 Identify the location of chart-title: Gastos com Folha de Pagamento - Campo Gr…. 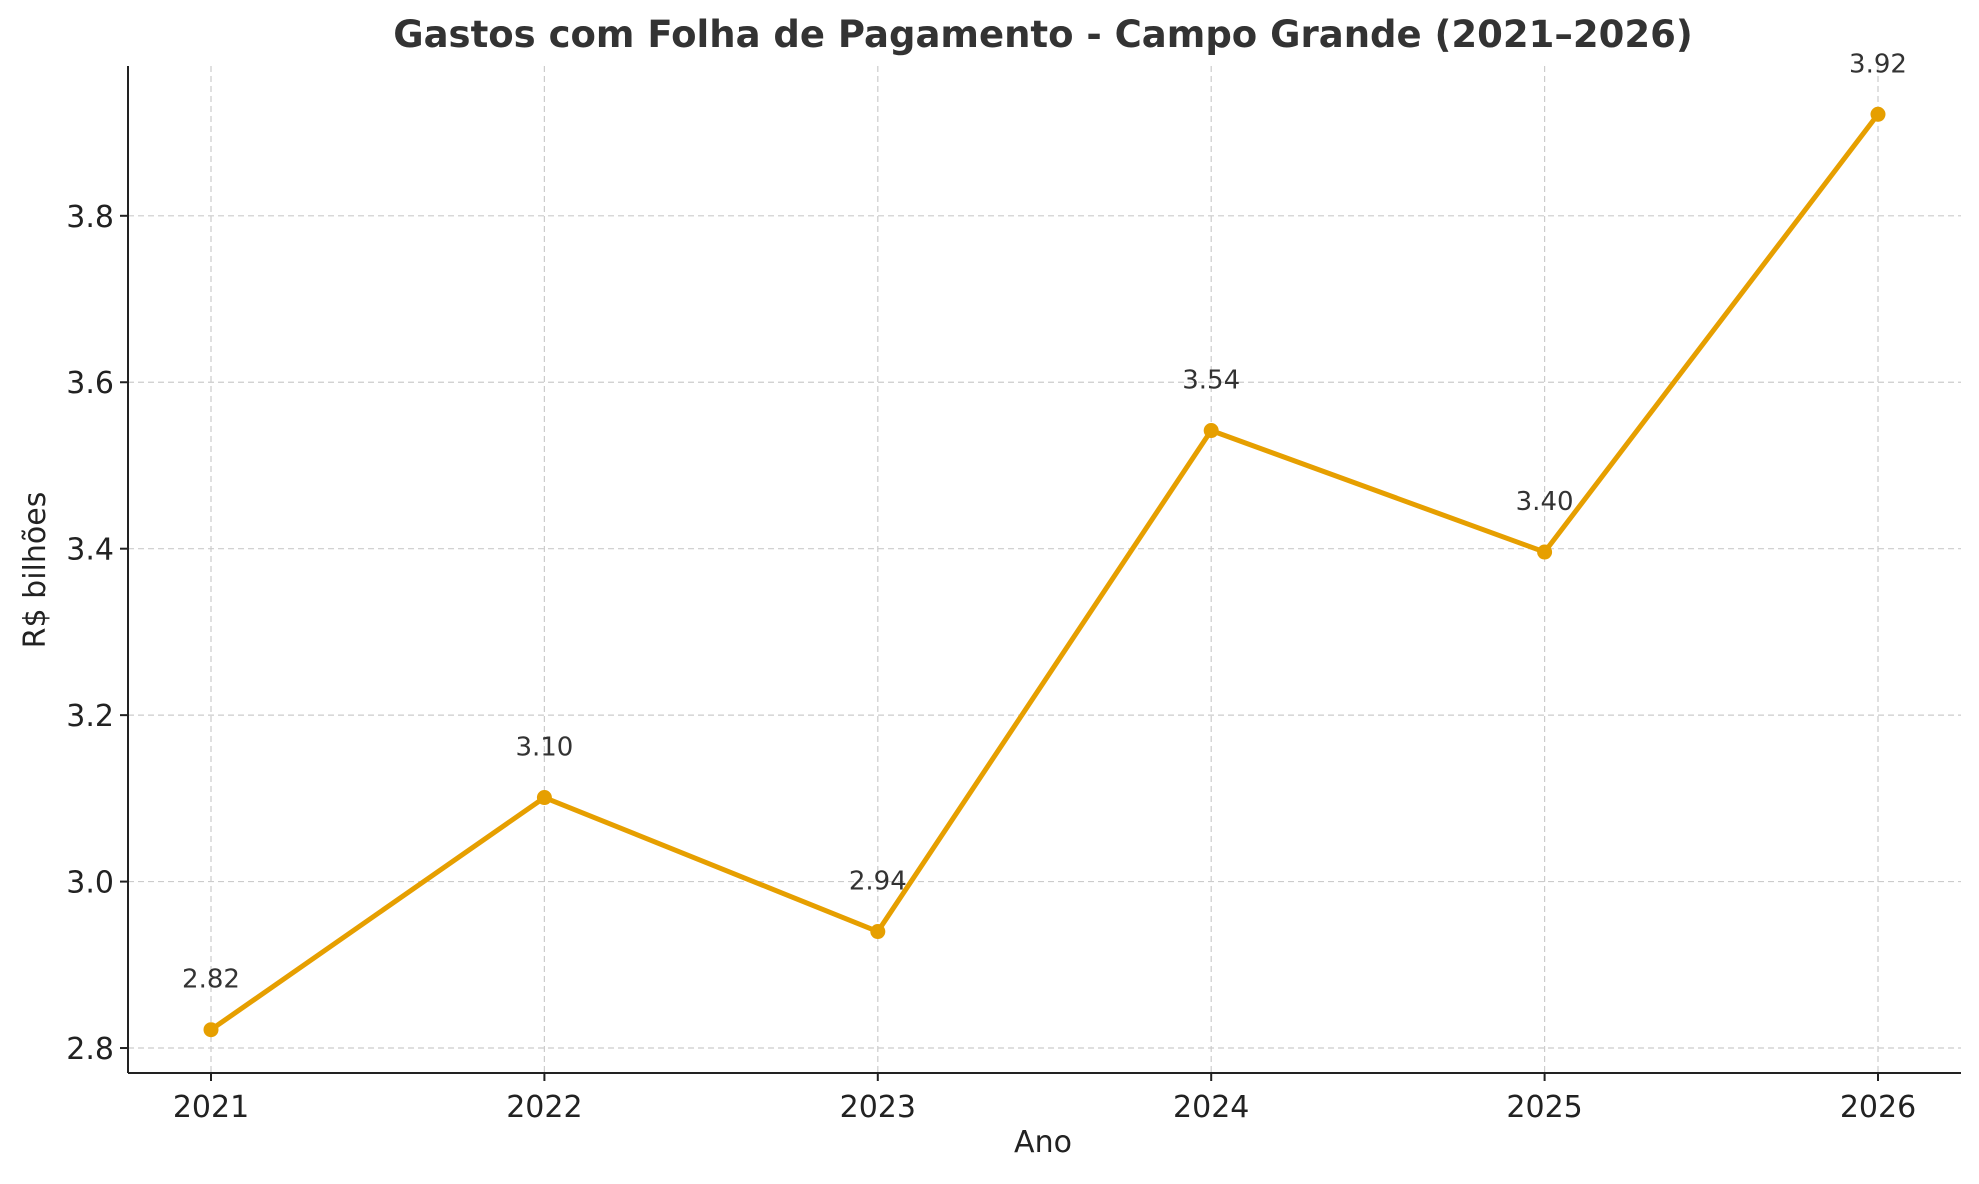
(1043, 34).